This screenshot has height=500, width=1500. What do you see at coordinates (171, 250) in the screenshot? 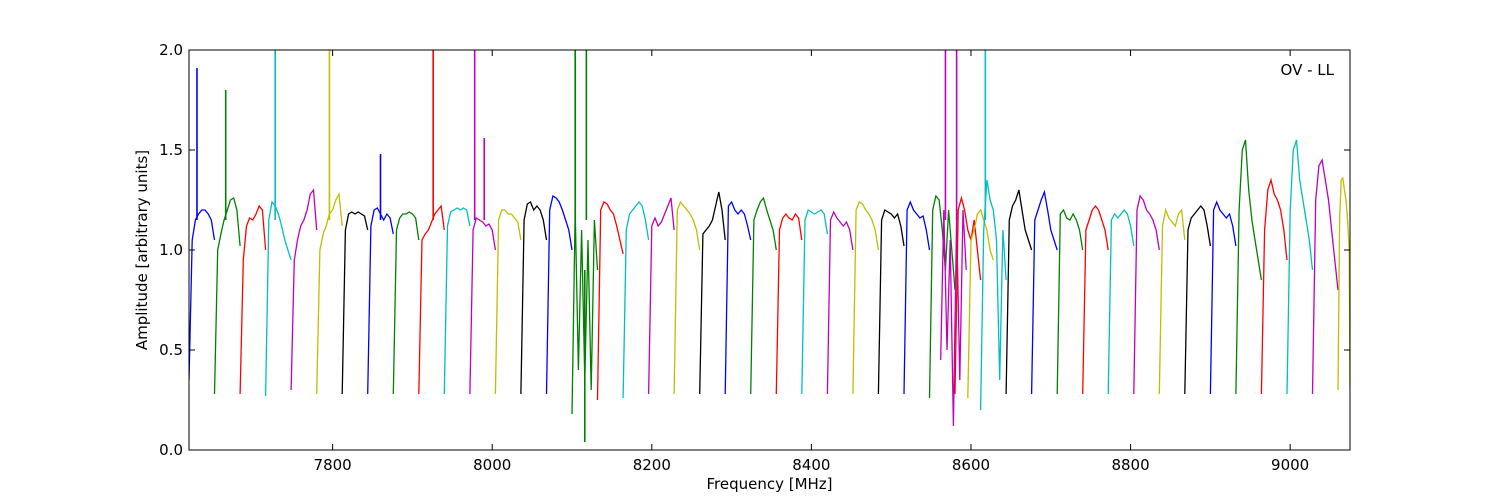
I see `y-tick-label: 1.0` at bounding box center [171, 250].